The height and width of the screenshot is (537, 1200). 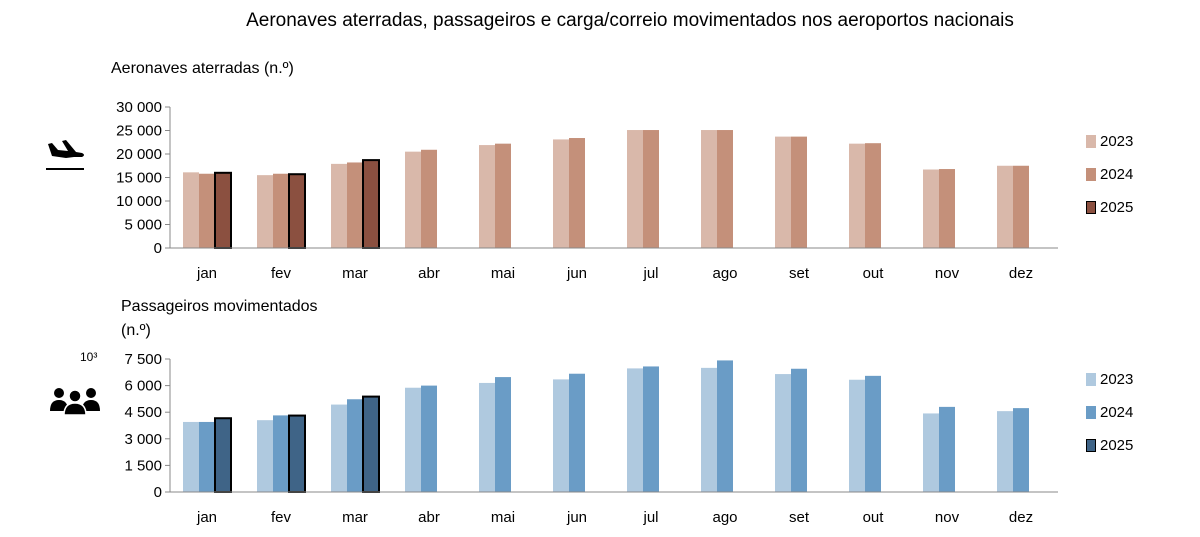 What do you see at coordinates (143, 412) in the screenshot?
I see `y-tick-label: 4 500` at bounding box center [143, 412].